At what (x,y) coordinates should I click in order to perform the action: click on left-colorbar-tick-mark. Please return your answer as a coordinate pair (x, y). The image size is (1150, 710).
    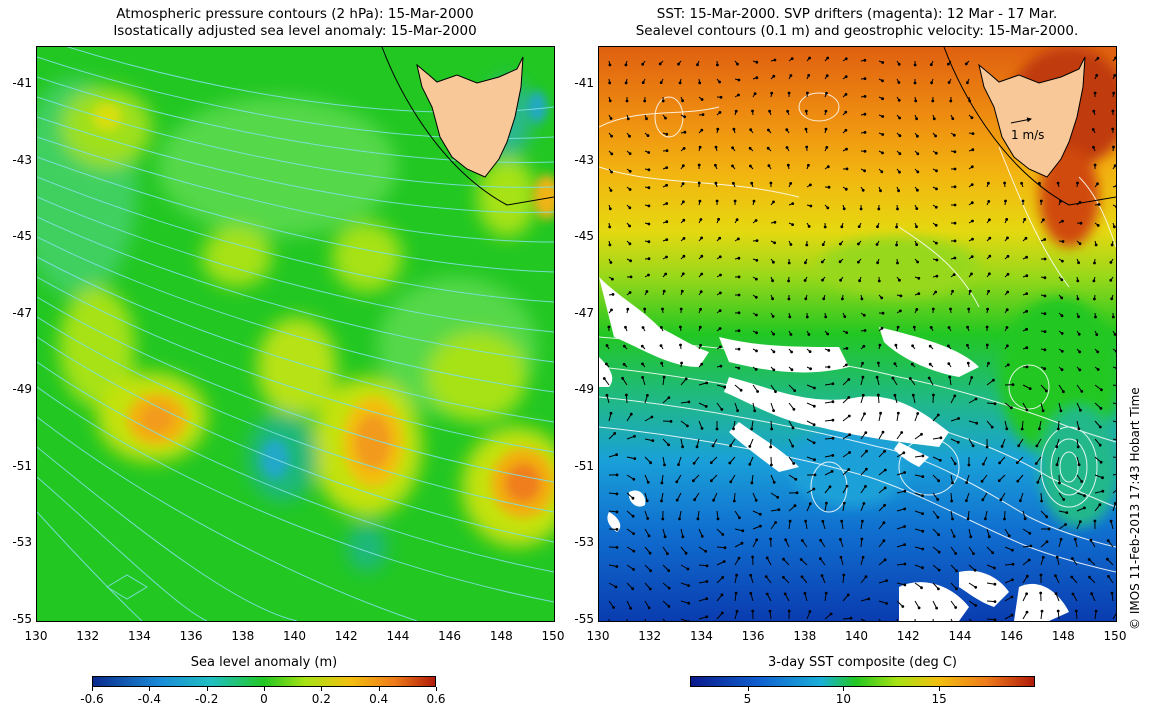
    Looking at the image, I should click on (150, 689).